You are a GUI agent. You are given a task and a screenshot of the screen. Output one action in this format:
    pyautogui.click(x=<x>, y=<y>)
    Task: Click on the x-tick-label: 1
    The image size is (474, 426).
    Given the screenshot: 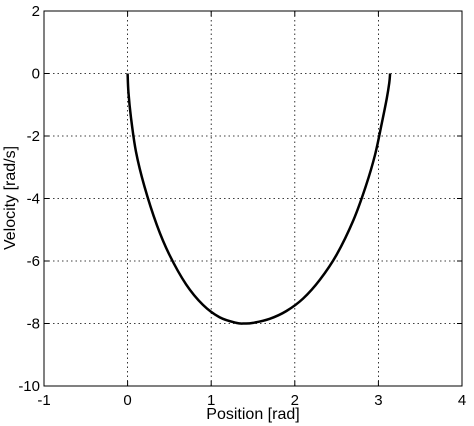 What is the action you would take?
    pyautogui.click(x=211, y=400)
    